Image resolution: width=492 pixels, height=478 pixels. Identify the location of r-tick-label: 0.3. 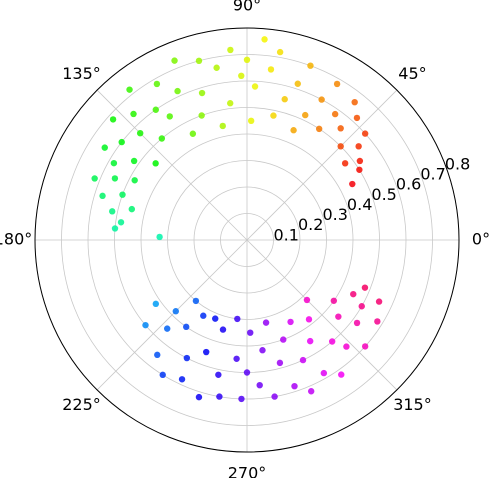
(334, 214).